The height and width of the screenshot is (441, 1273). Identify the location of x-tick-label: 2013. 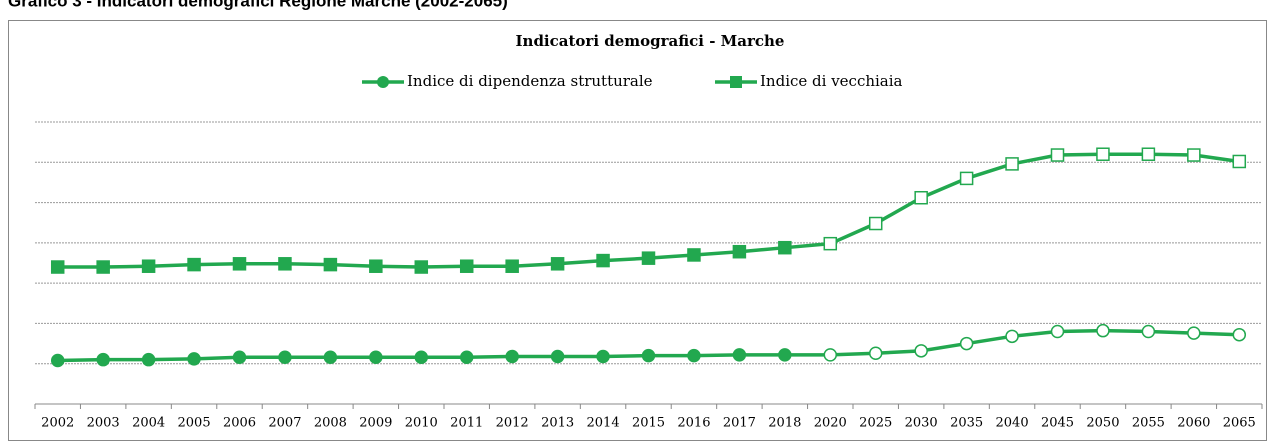
(557, 423).